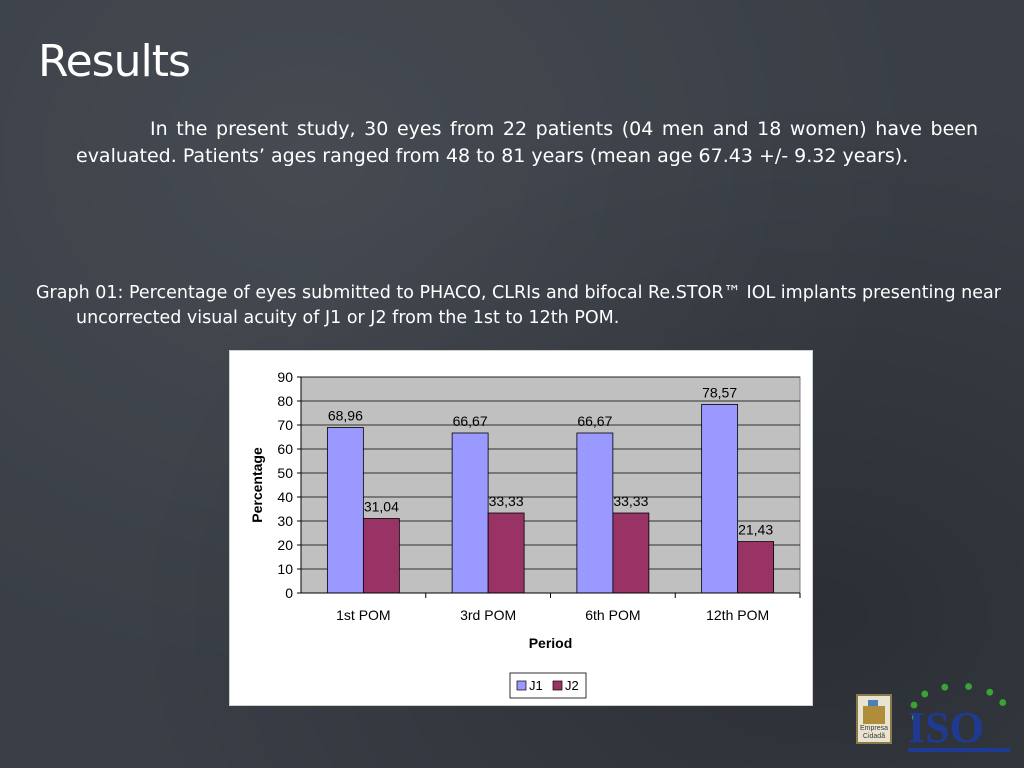  I want to click on data-label: 78,57, so click(719, 392).